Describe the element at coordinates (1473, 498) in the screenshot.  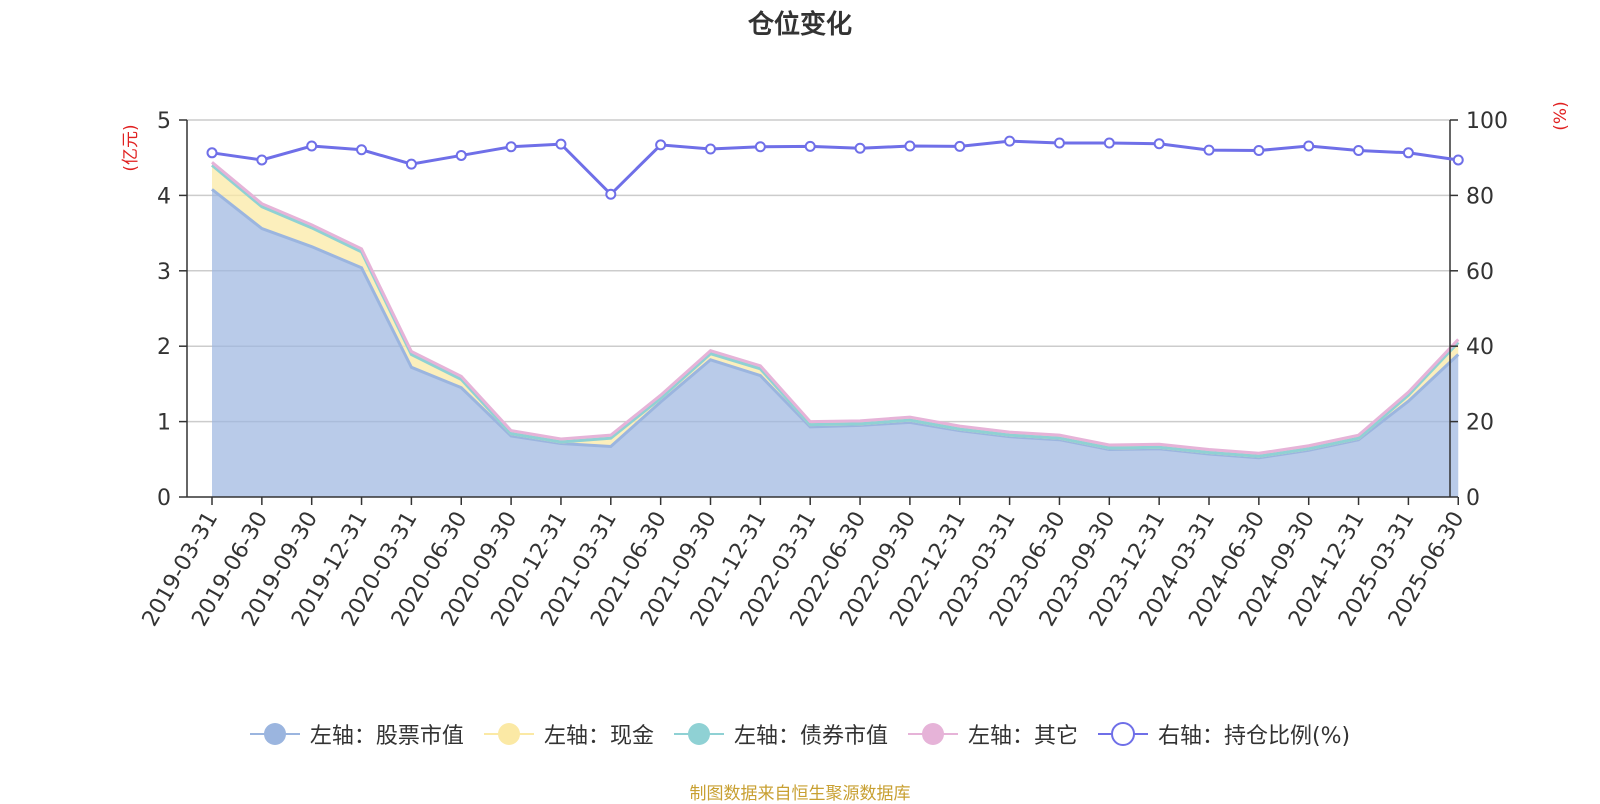
I see `right-tick-label: 0` at that location.